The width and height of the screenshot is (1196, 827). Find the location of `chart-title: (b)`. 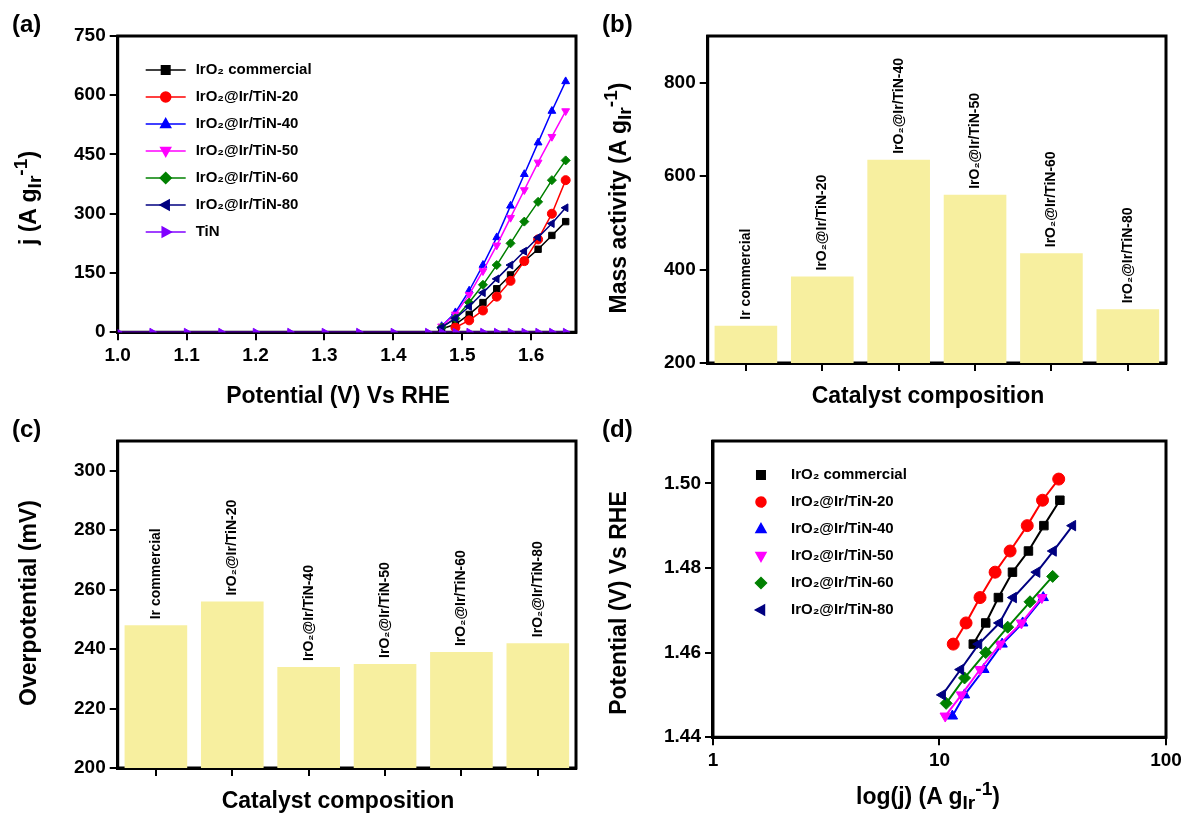

chart-title: (b) is located at coordinates (617, 24).